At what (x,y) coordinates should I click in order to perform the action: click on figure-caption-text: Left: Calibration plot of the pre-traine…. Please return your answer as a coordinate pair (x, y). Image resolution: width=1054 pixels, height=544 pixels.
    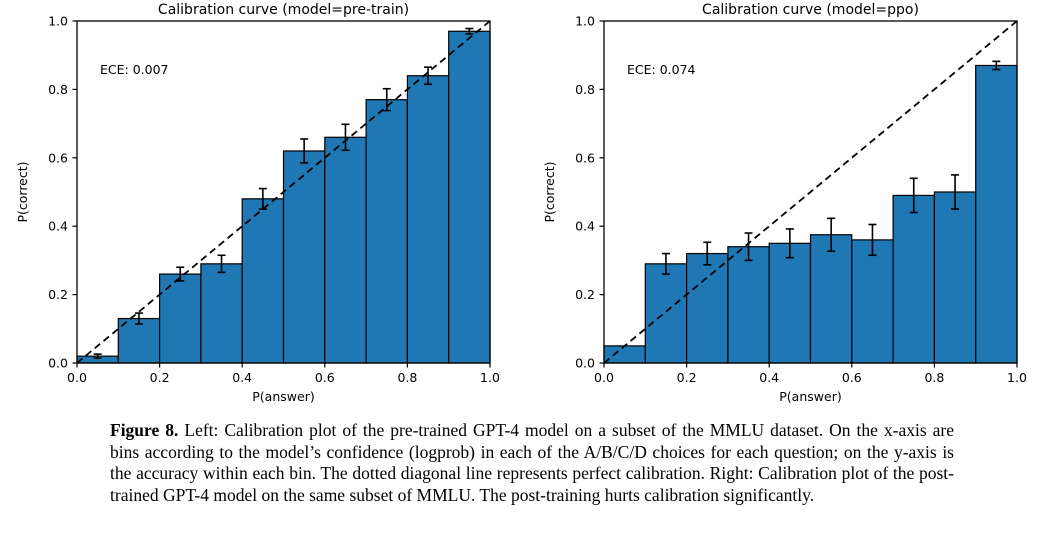
    Looking at the image, I should click on (532, 462).